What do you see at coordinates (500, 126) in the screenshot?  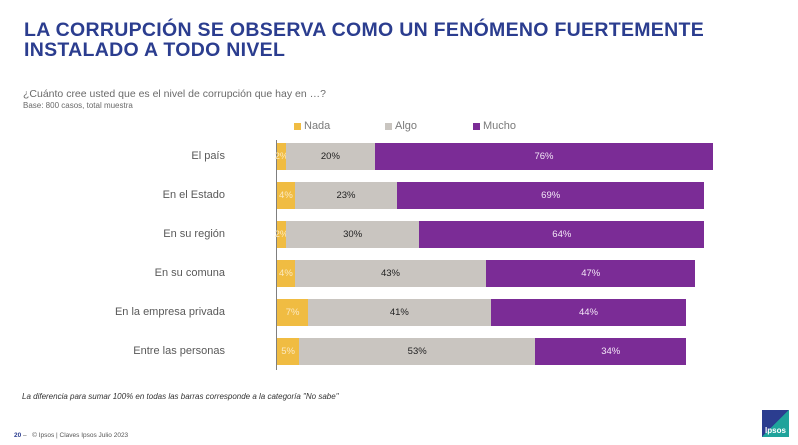 I see `legend-label-mucho: Mucho` at bounding box center [500, 126].